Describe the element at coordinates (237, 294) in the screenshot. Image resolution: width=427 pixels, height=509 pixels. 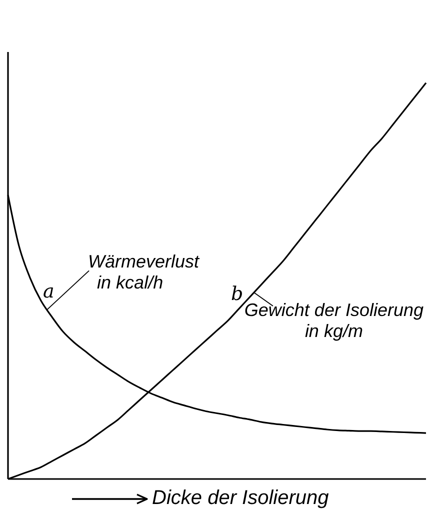
I see `legend-label: b` at that location.